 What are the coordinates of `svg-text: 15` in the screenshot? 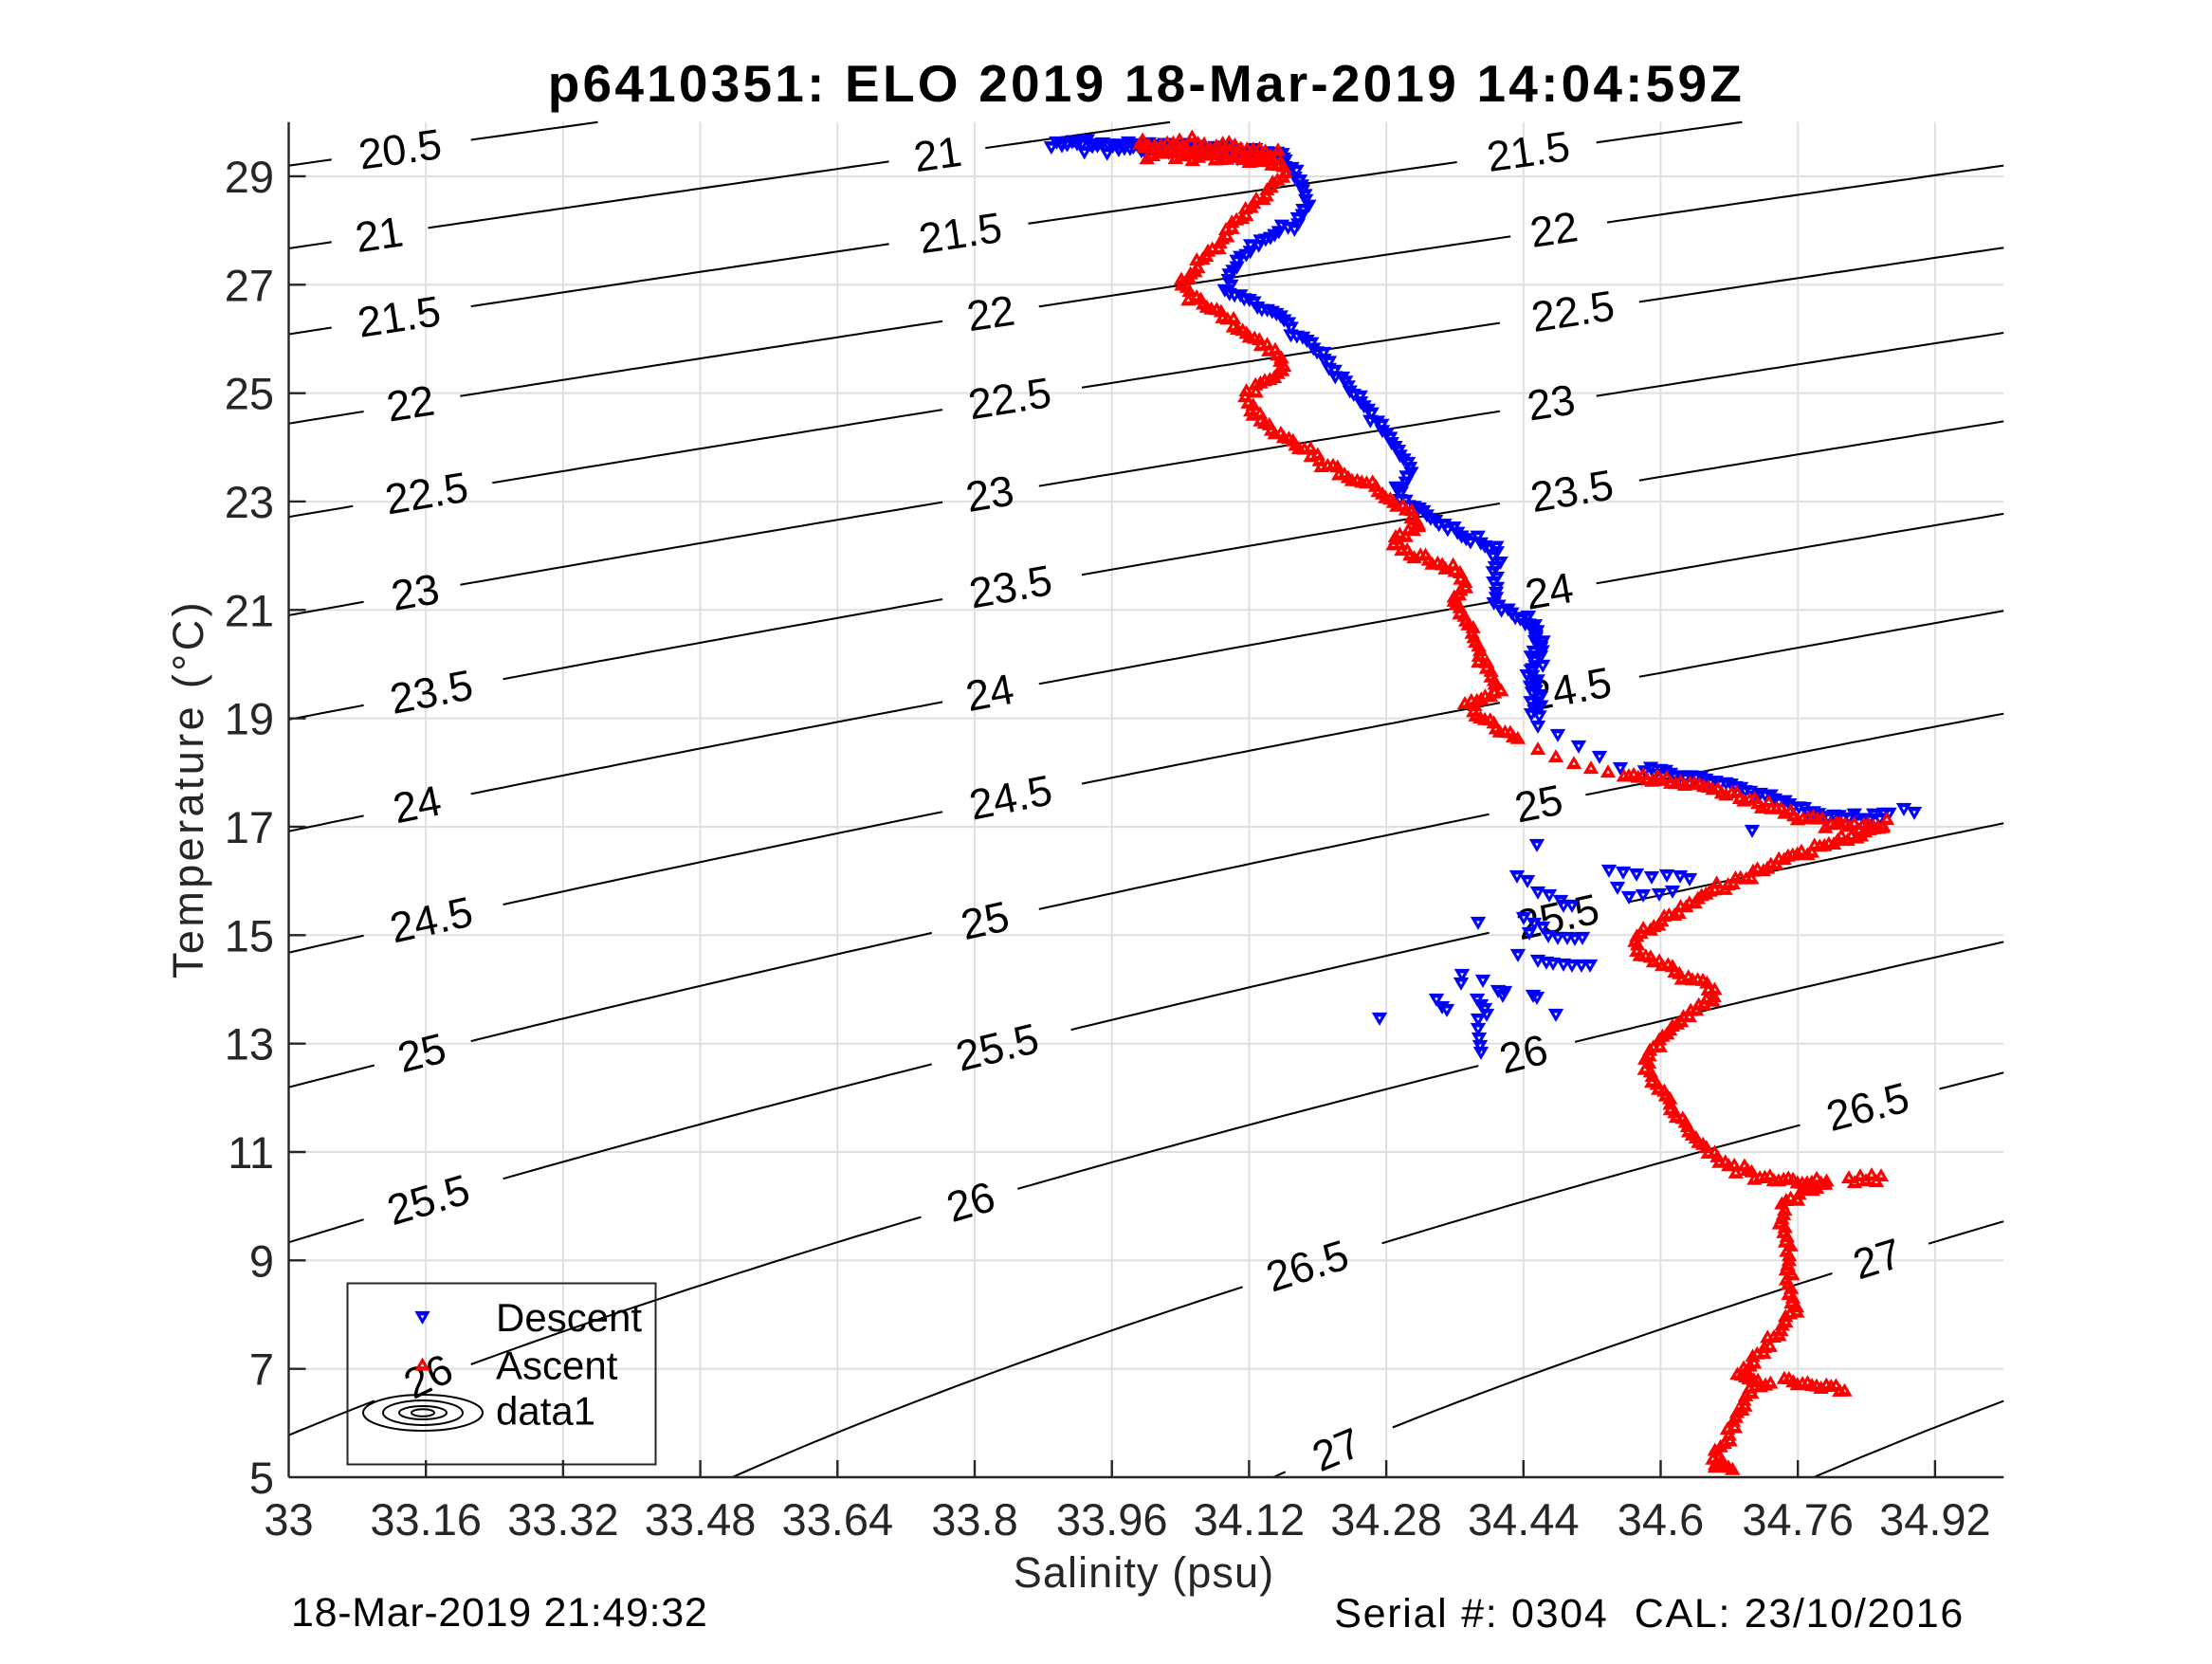 It's located at (249, 935).